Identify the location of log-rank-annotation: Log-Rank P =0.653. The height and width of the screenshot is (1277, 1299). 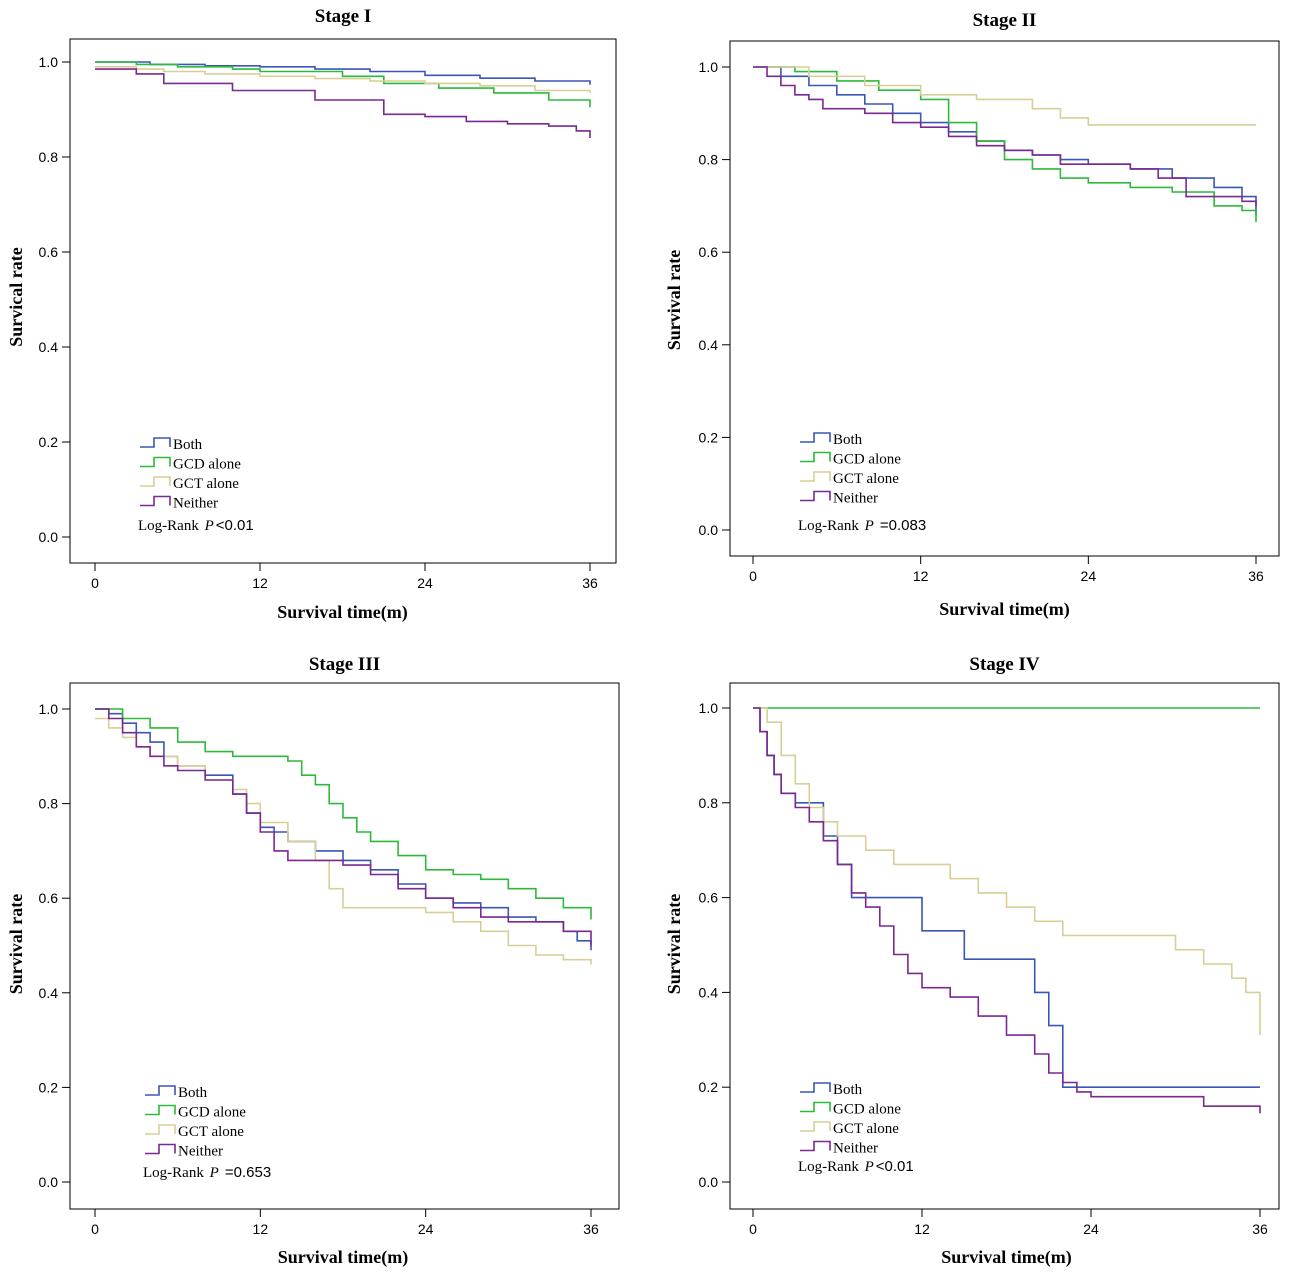
(207, 1172).